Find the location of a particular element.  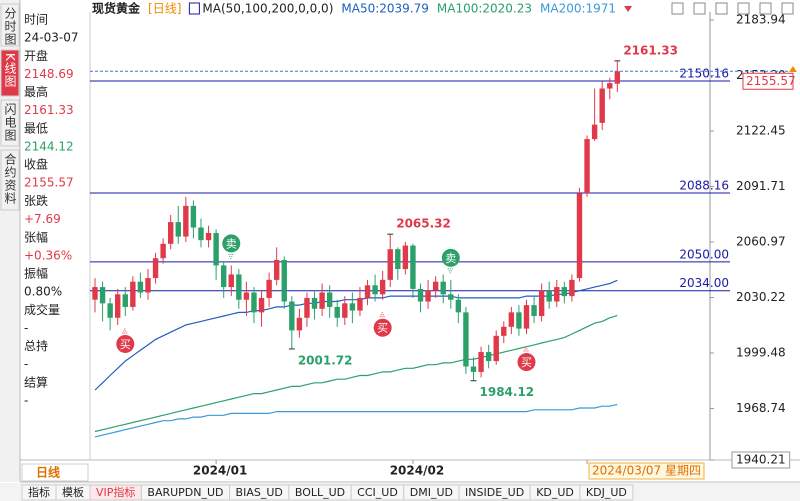

indicator-tab: CCI_UD is located at coordinates (377, 492).